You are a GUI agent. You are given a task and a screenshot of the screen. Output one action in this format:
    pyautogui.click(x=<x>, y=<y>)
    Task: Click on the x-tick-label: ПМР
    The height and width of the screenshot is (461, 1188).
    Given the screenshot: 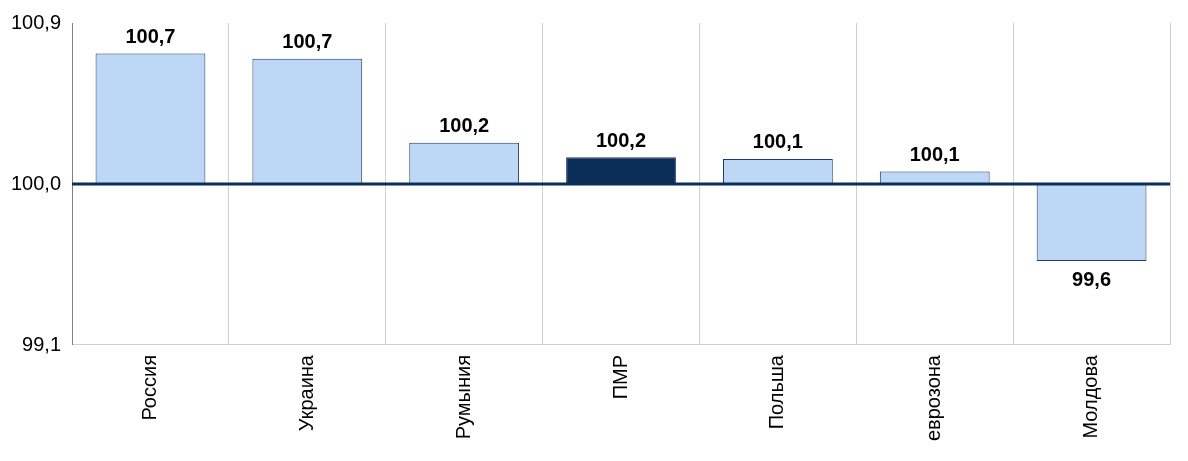 What is the action you would take?
    pyautogui.click(x=619, y=377)
    